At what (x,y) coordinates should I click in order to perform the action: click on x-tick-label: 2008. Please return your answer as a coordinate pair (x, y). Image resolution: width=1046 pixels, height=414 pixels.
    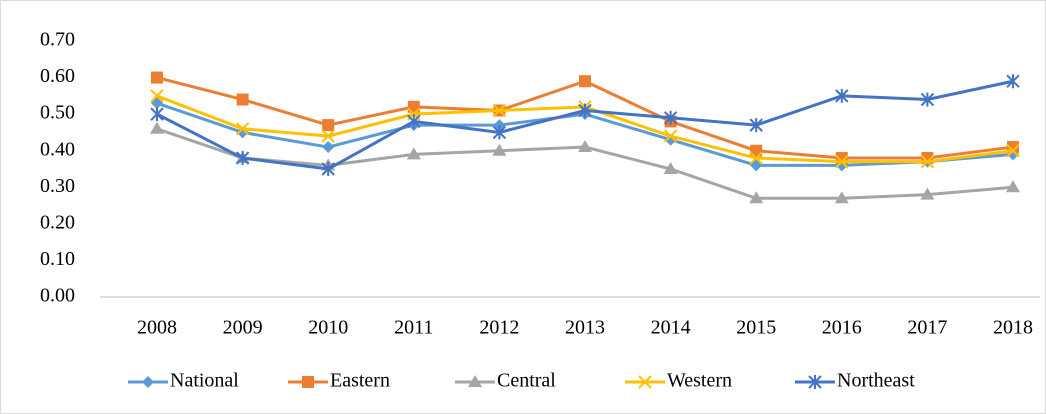
    Looking at the image, I should click on (157, 328).